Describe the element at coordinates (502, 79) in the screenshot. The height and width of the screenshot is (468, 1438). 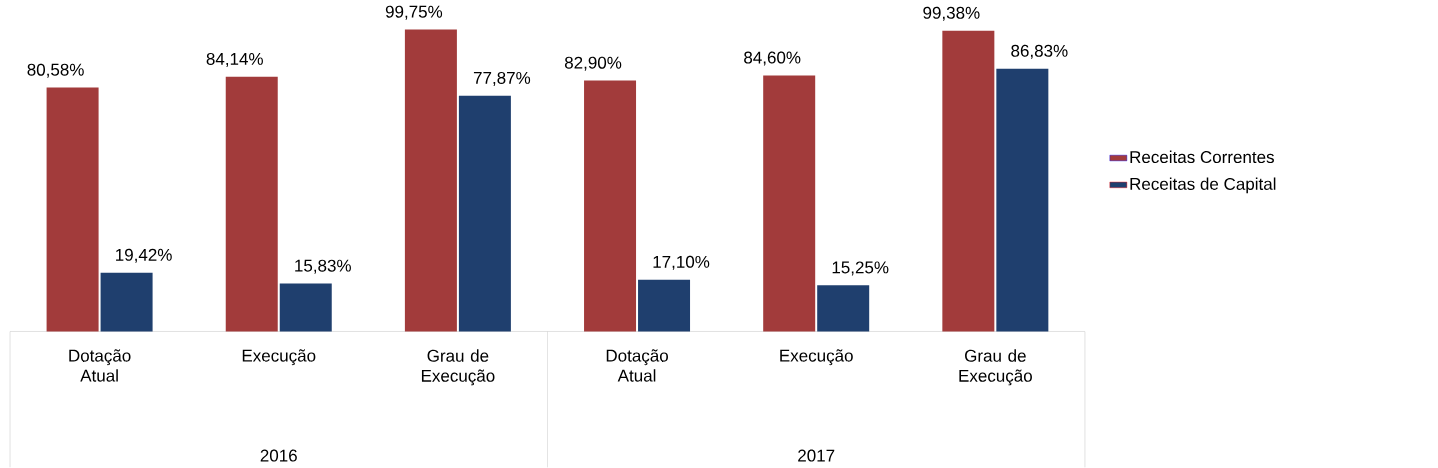
I see `data-label: 77,87%` at that location.